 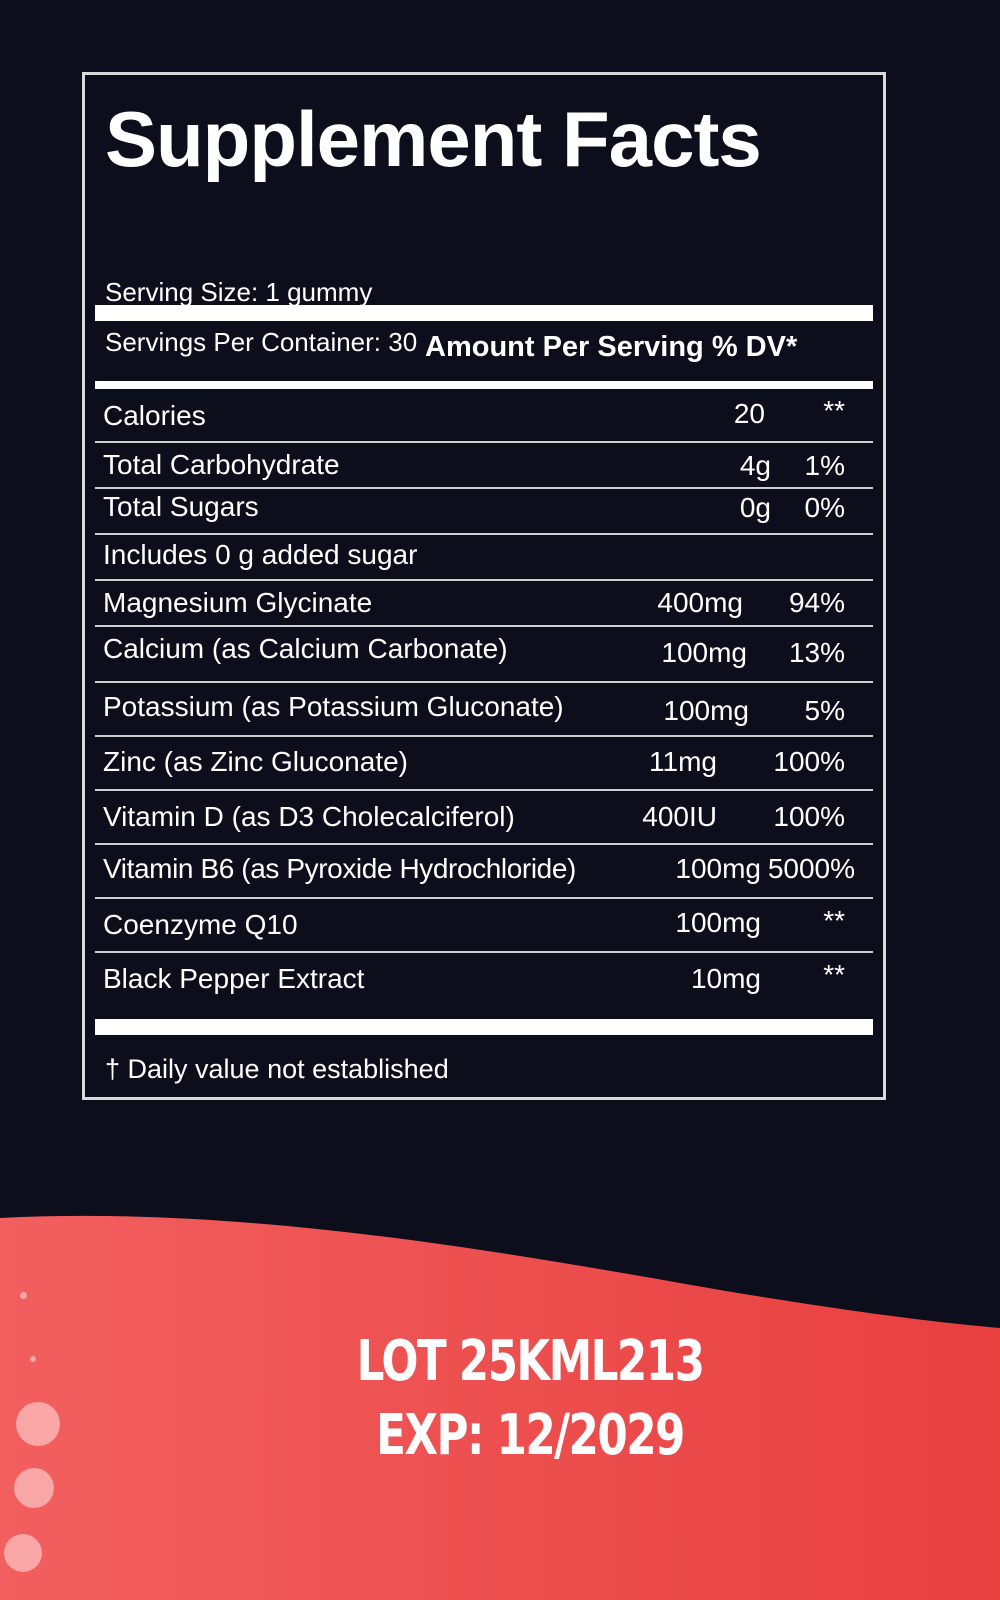 What do you see at coordinates (234, 978) in the screenshot?
I see `nutrient-name: Black Pepper Extract` at bounding box center [234, 978].